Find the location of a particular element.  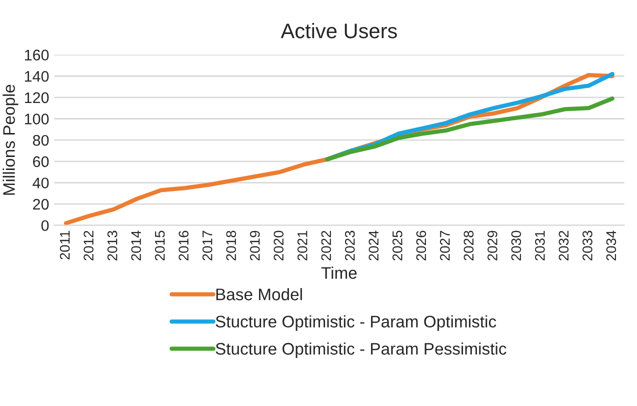

x-tick-label: 2019 is located at coordinates (255, 245).